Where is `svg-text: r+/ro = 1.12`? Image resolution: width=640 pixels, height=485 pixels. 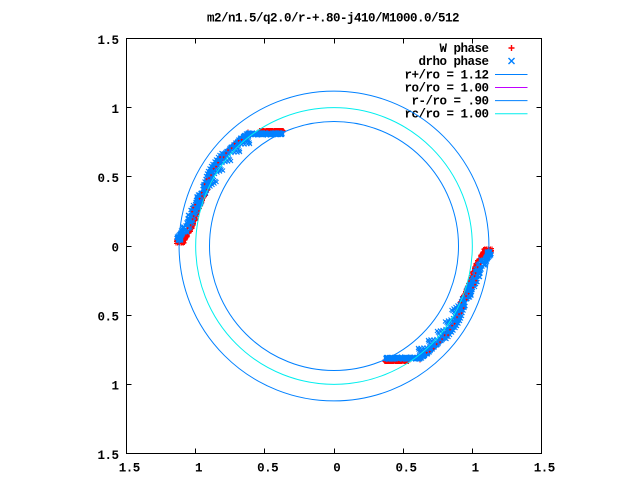
svg-text: r+/ro = 1.12 is located at coordinates (446, 75).